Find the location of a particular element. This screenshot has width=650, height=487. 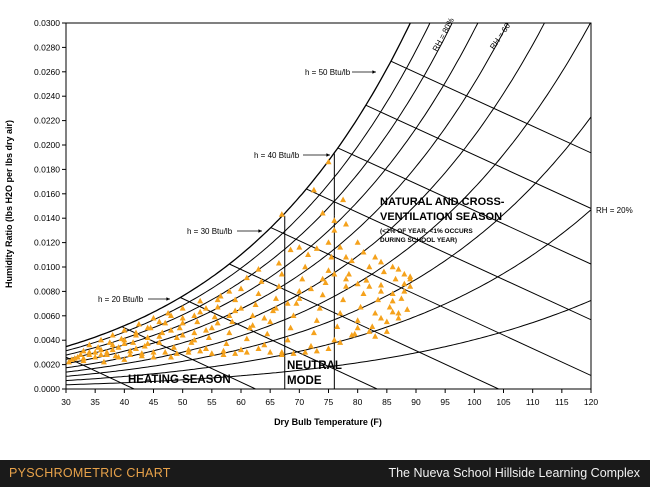

y-axis-title: Humidity Ratio (lbs H2O per lbs dry air) is located at coordinates (9, 204).